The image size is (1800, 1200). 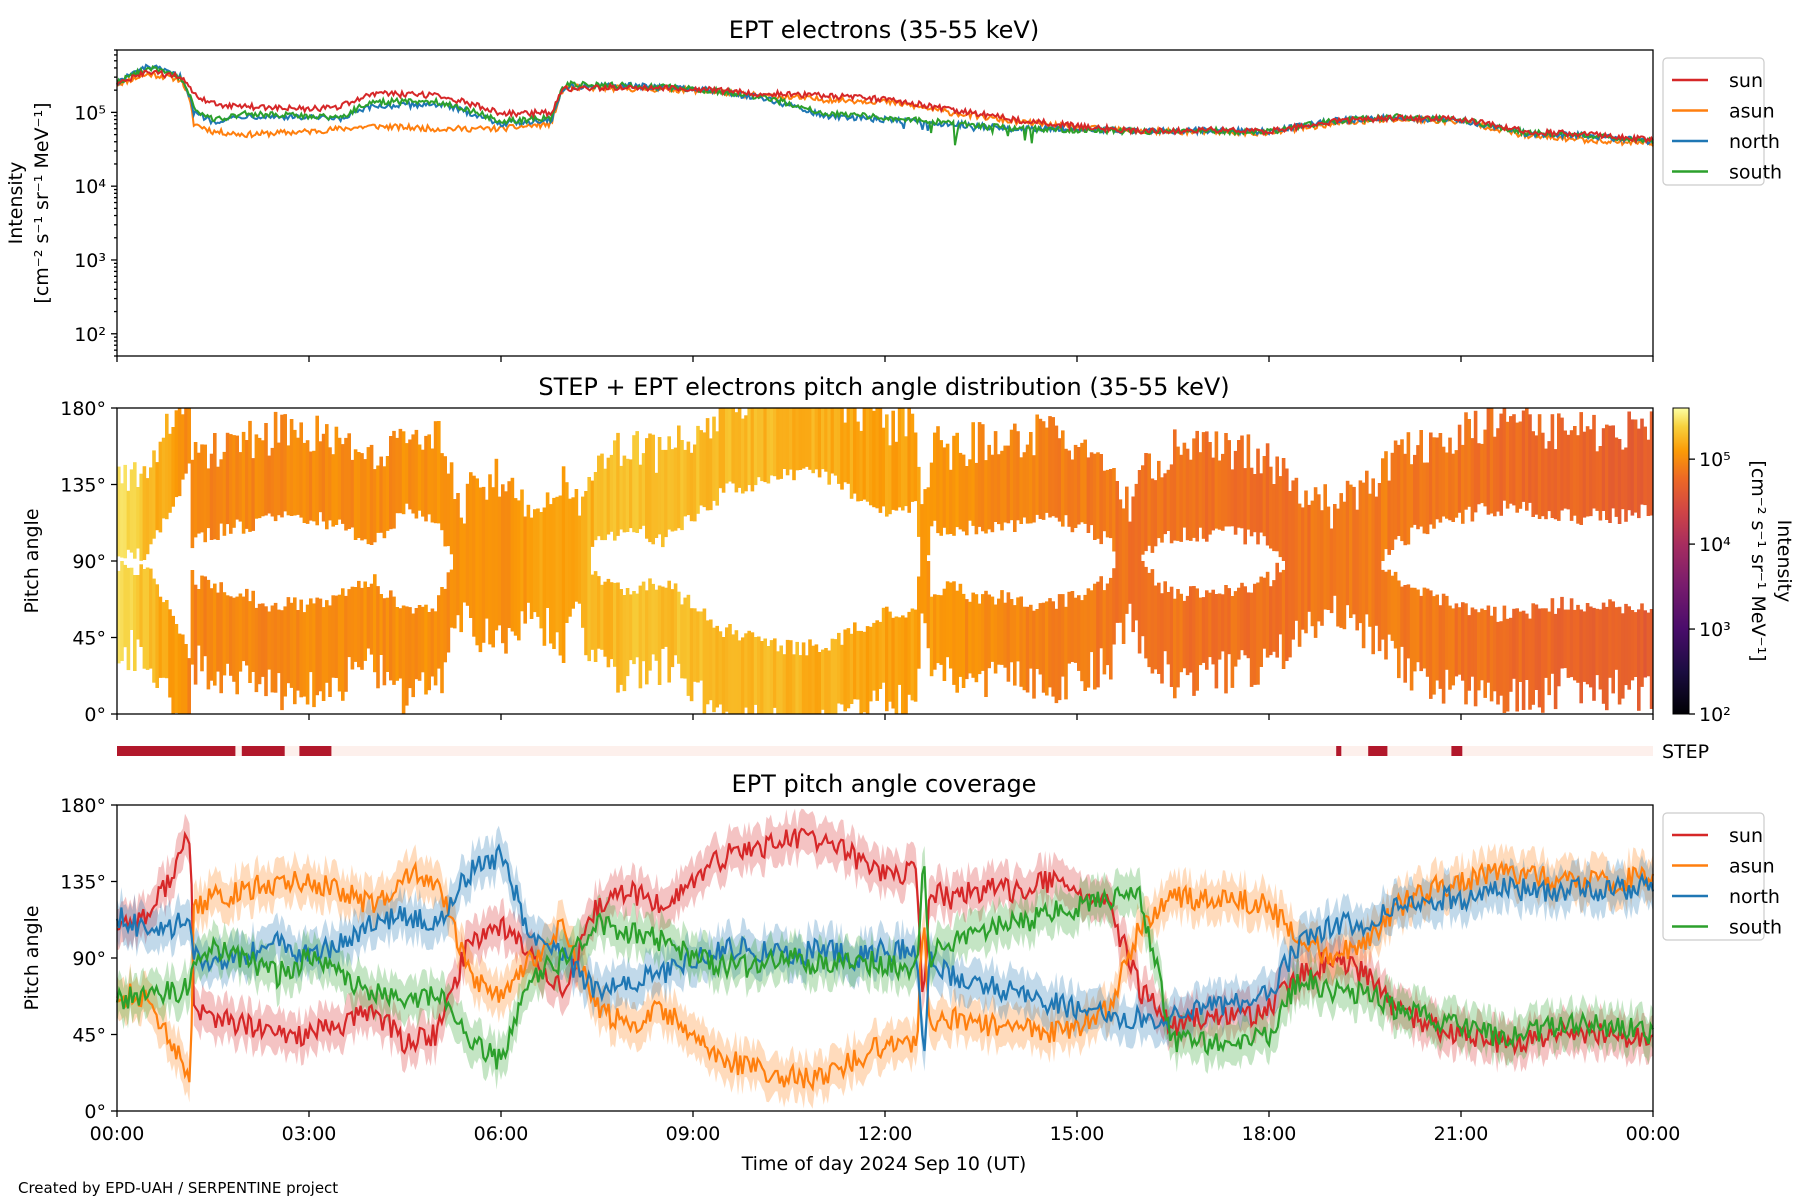 I want to click on coverage-y-label: Pitch angle, so click(x=32, y=957).